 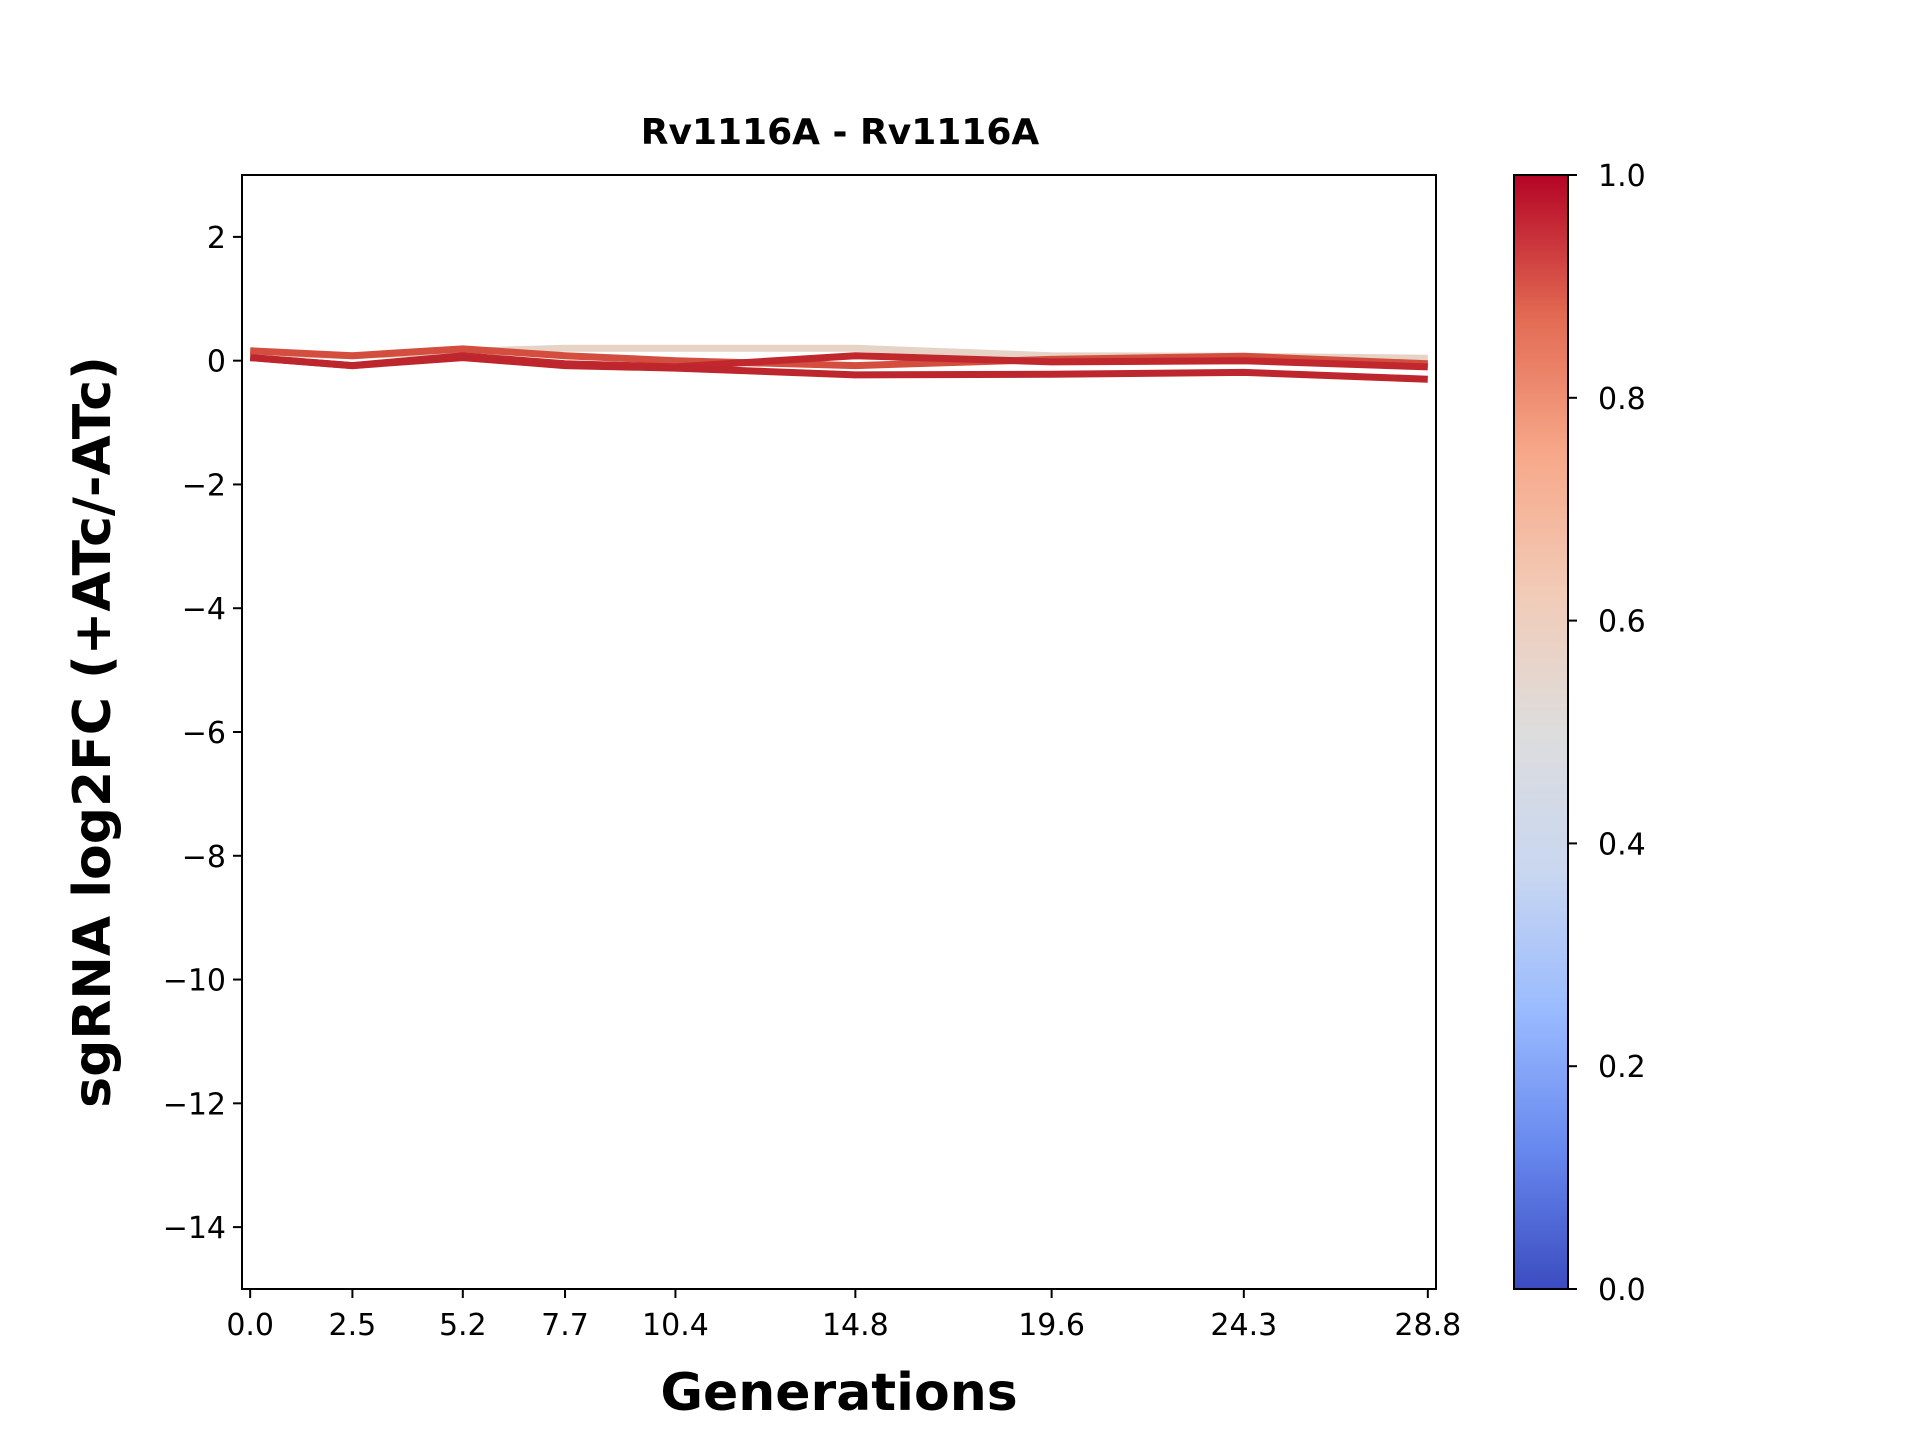 What do you see at coordinates (675, 1325) in the screenshot?
I see `x-tick-label: 10.4` at bounding box center [675, 1325].